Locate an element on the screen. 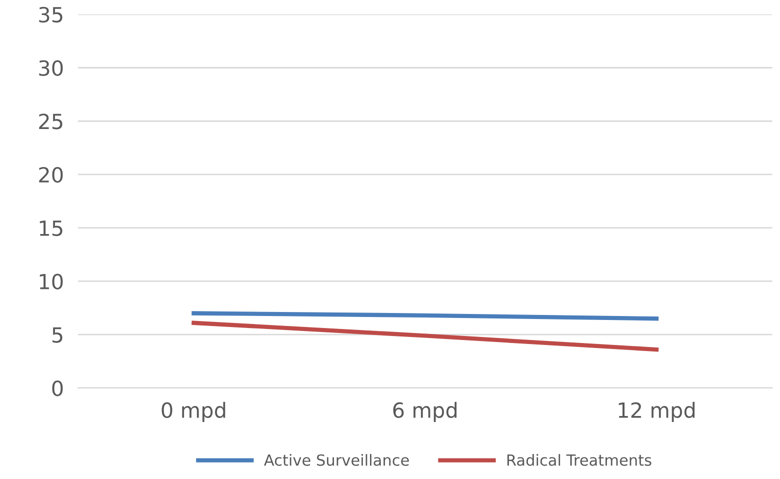 The height and width of the screenshot is (479, 780). y-tick-label: 25 is located at coordinates (50, 122).